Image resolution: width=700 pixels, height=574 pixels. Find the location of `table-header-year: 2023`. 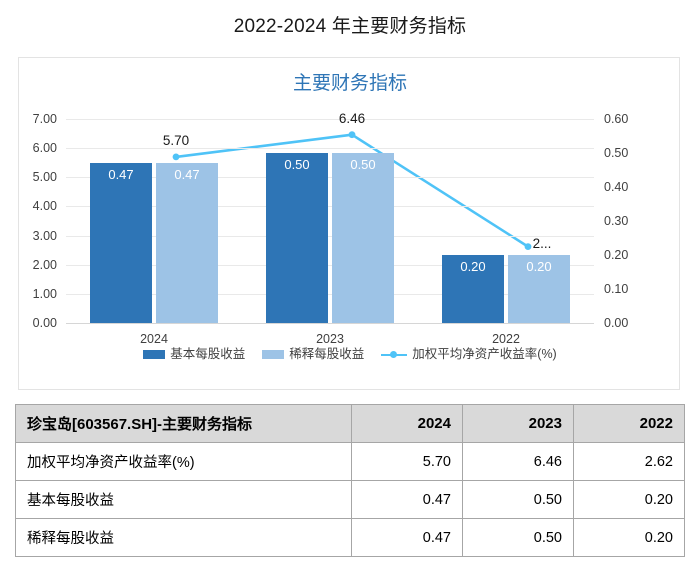

table-header-year: 2023 is located at coordinates (518, 423).